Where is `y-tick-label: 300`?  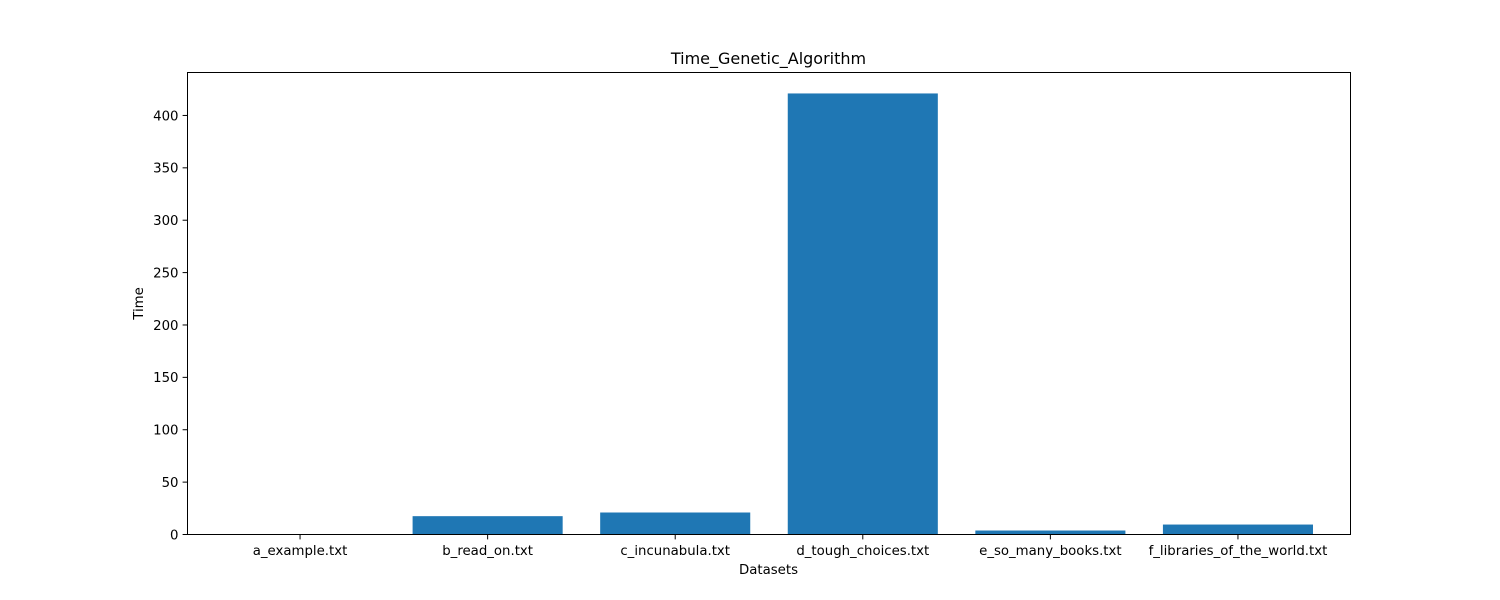
y-tick-label: 300 is located at coordinates (165, 221).